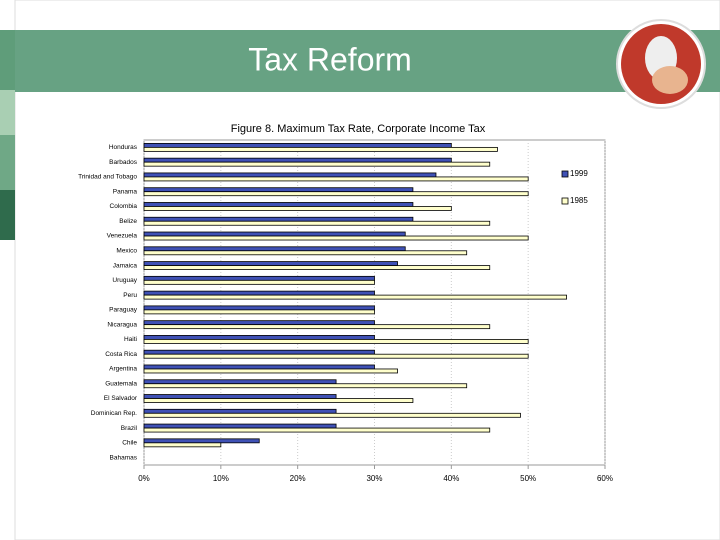 This screenshot has height=540, width=720. What do you see at coordinates (130, 295) in the screenshot?
I see `y-tick-label: Peru` at bounding box center [130, 295].